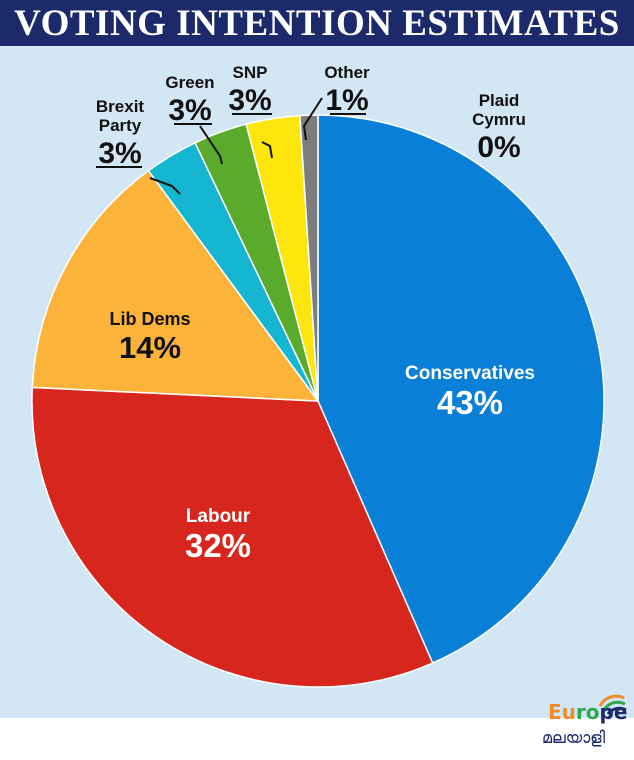 This screenshot has width=634, height=760. I want to click on pie-slice-lib-dems, so click(175, 285).